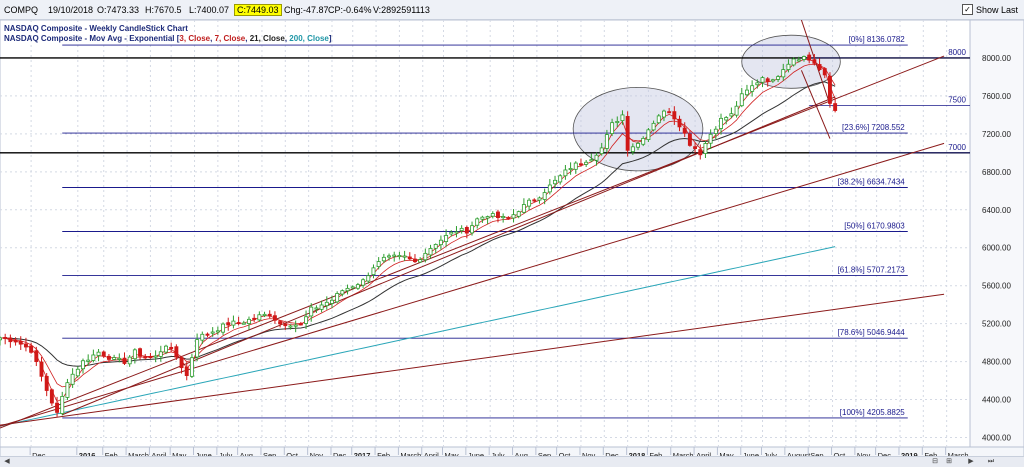  I want to click on x-tick-label: Feb, so click(930, 455).